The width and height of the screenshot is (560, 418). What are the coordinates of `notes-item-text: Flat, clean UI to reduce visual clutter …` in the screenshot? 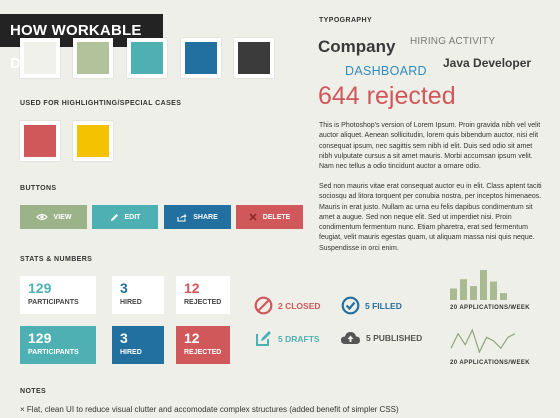 It's located at (212, 409).